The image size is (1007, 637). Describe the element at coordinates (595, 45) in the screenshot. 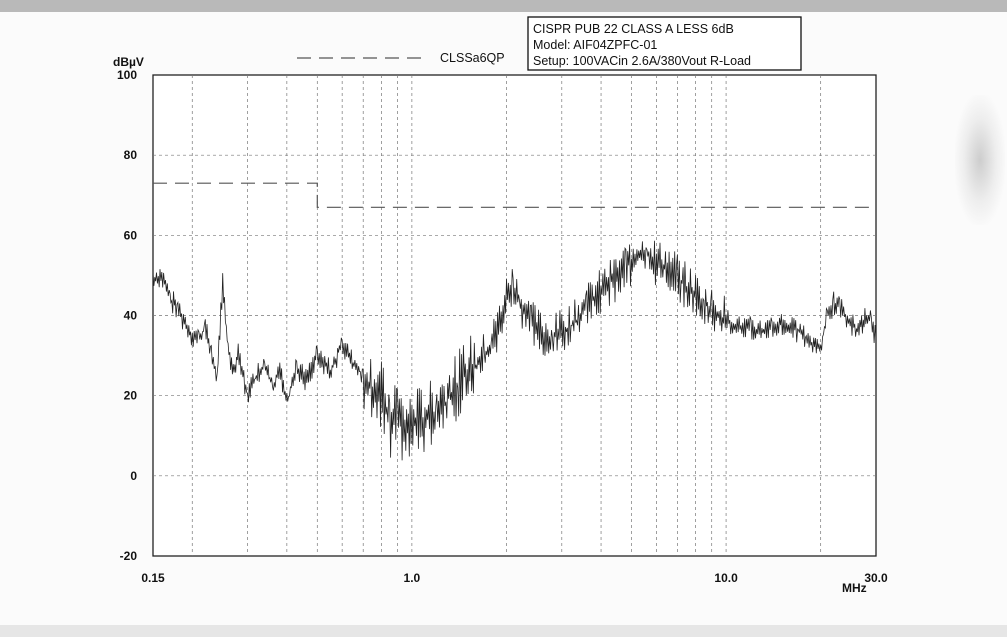

I see `info-line-model: Model: AIF04ZPFC-01` at that location.